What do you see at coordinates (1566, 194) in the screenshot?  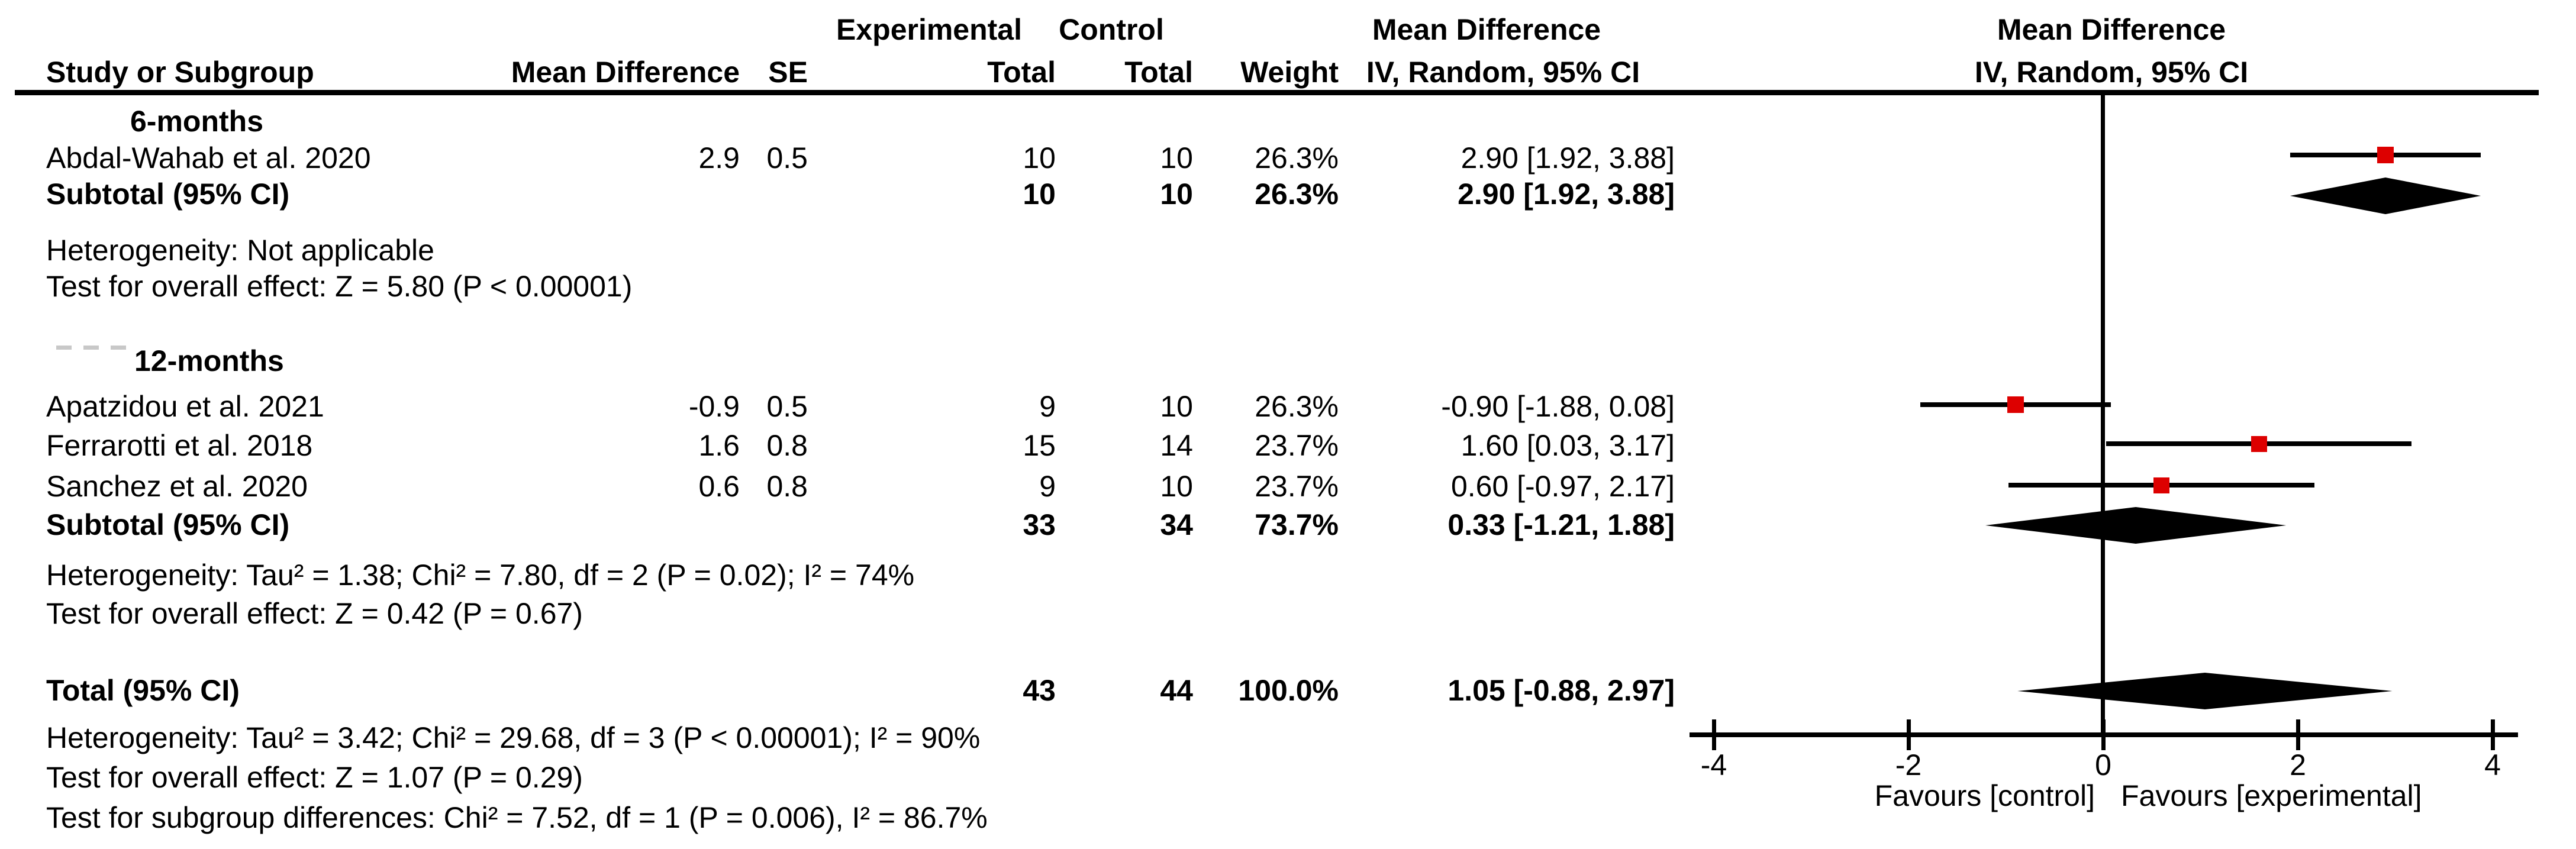 I see `subtotal-ci-text: 2.90 [1.92, 3.88]` at bounding box center [1566, 194].